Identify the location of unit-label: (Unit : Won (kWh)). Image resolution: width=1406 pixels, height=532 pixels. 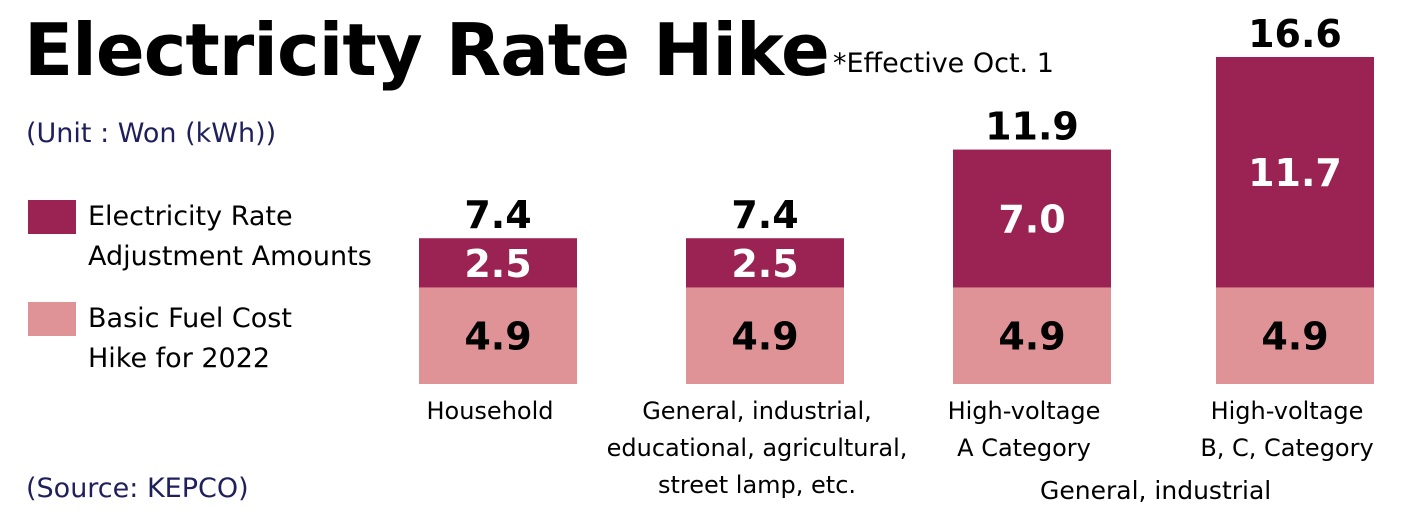
(151, 133).